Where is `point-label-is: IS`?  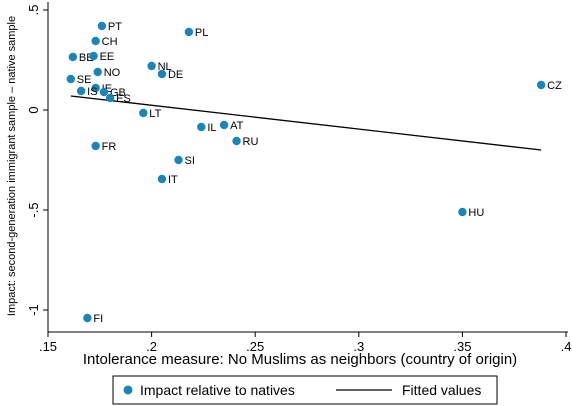 point-label-is: IS is located at coordinates (92, 92).